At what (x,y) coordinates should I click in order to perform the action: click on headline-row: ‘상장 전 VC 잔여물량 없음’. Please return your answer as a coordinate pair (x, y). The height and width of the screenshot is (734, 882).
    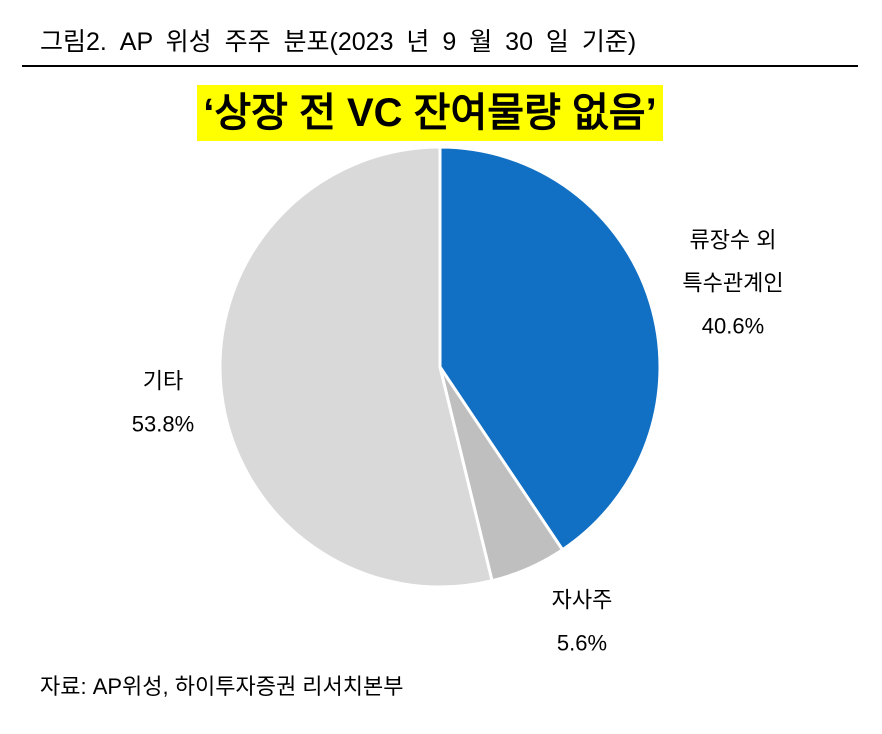
    Looking at the image, I should click on (430, 113).